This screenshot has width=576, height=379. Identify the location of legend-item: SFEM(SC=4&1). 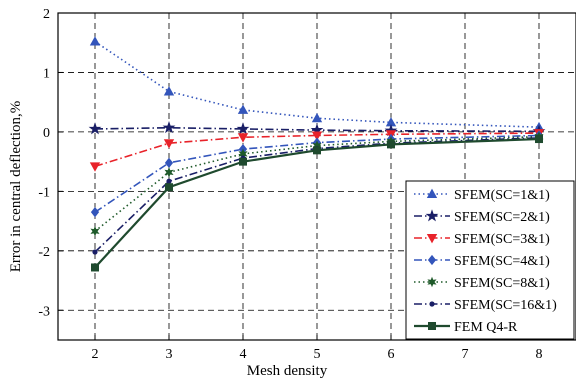
(482, 261).